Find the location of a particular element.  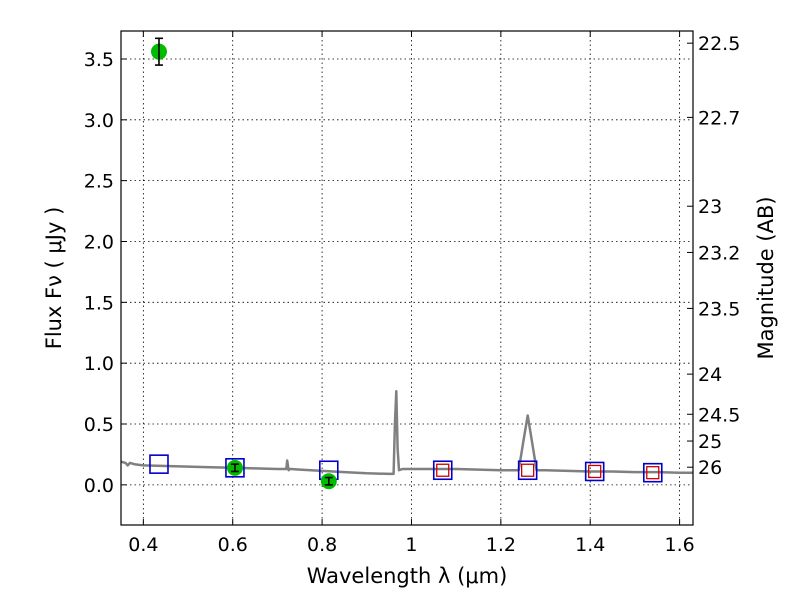

right-tick-label: 23.5 is located at coordinates (719, 309).